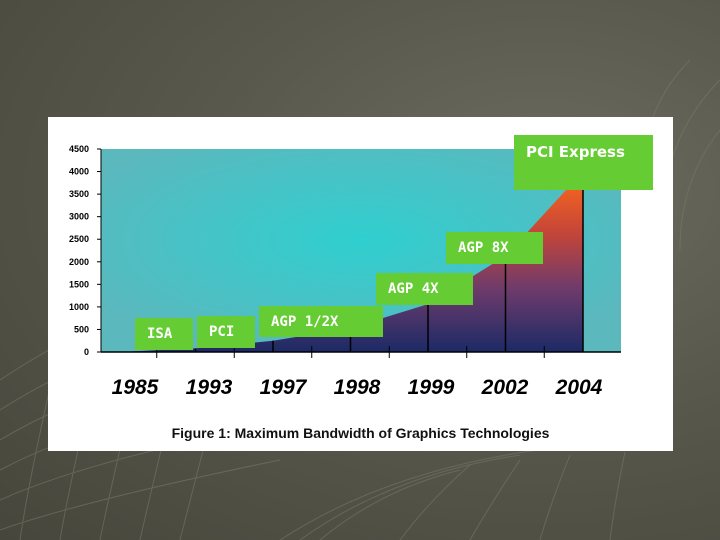 The width and height of the screenshot is (720, 540). I want to click on label-pci: PCI, so click(226, 332).